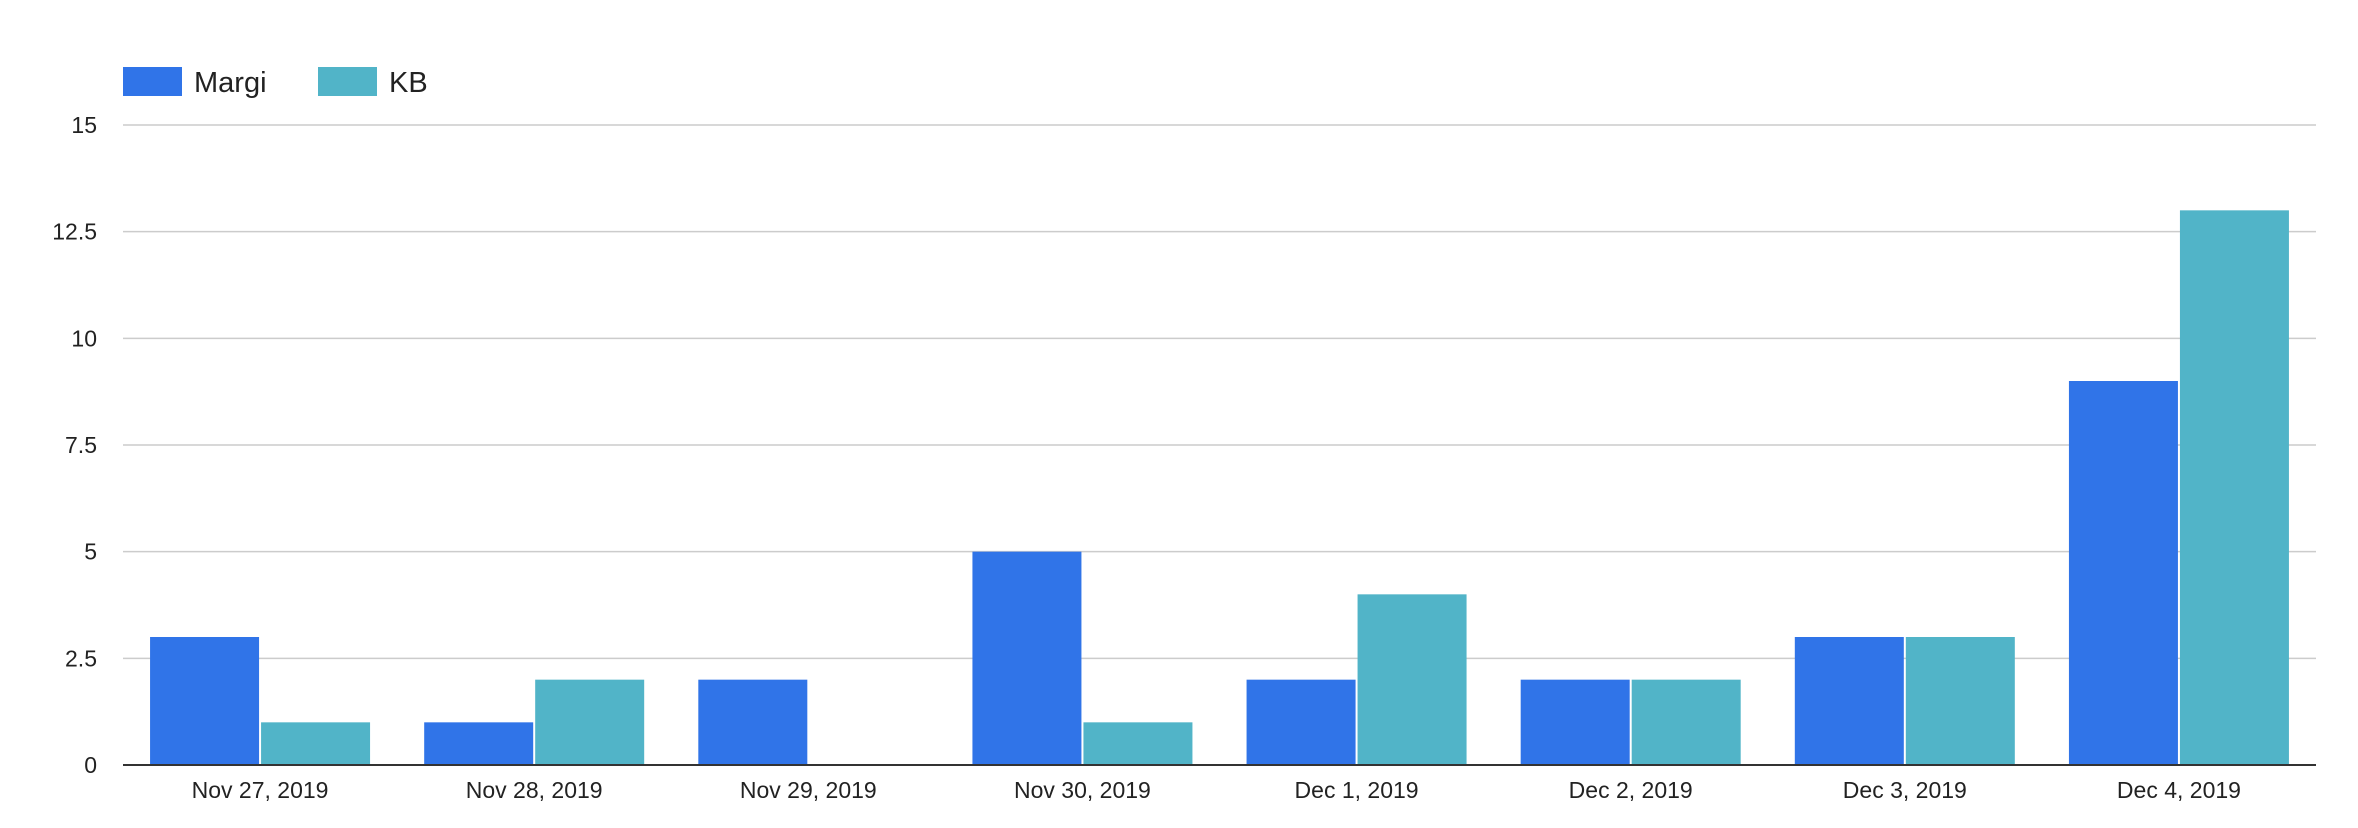 The width and height of the screenshot is (2358, 828). I want to click on x-tick-label: Dec 2, 2019, so click(1631, 790).